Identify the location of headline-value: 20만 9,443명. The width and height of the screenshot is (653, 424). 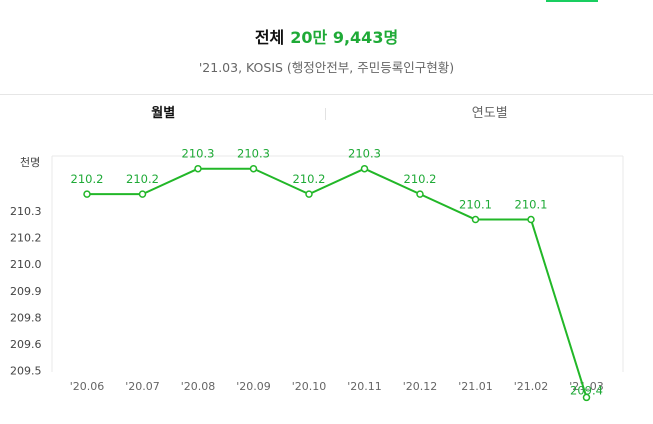
(344, 37).